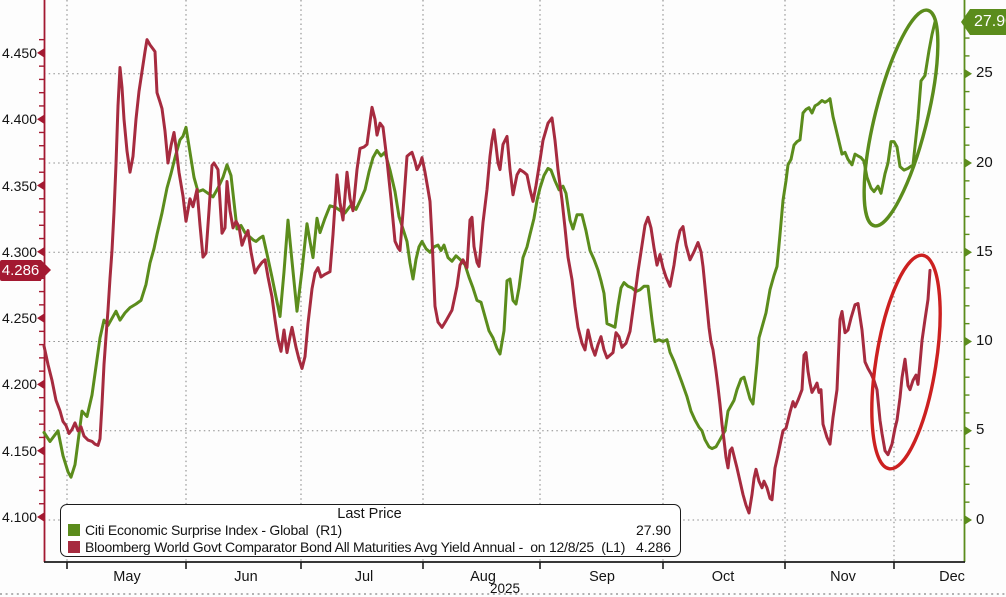  What do you see at coordinates (988, 21) in the screenshot?
I see `right-last-price-value: 27.90` at bounding box center [988, 21].